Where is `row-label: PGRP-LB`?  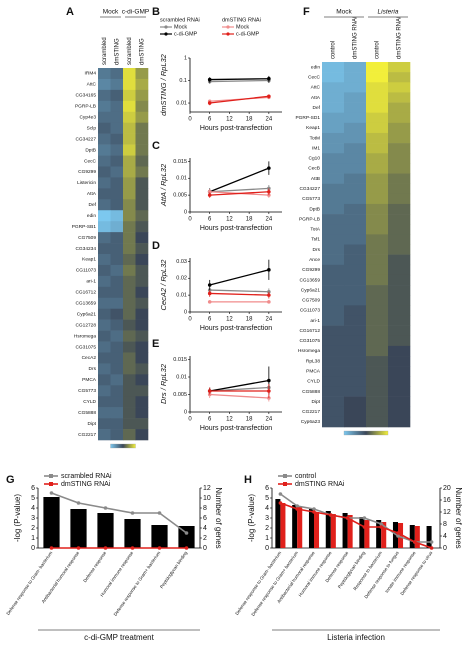 row-label: PGRP-LB is located at coordinates (309, 219).